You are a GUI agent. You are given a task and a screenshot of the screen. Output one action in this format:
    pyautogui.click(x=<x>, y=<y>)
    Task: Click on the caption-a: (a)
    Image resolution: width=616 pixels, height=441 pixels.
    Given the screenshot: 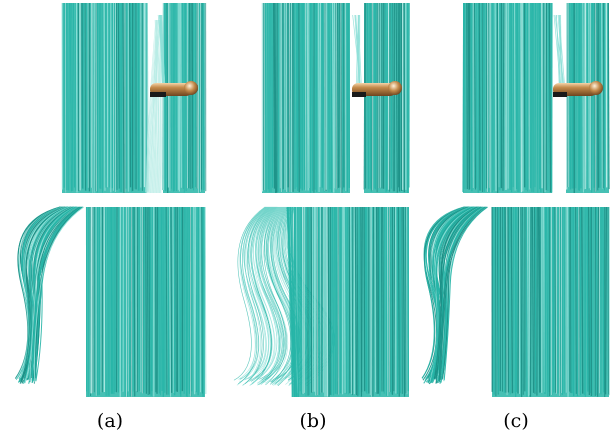 What is the action you would take?
    pyautogui.click(x=110, y=421)
    